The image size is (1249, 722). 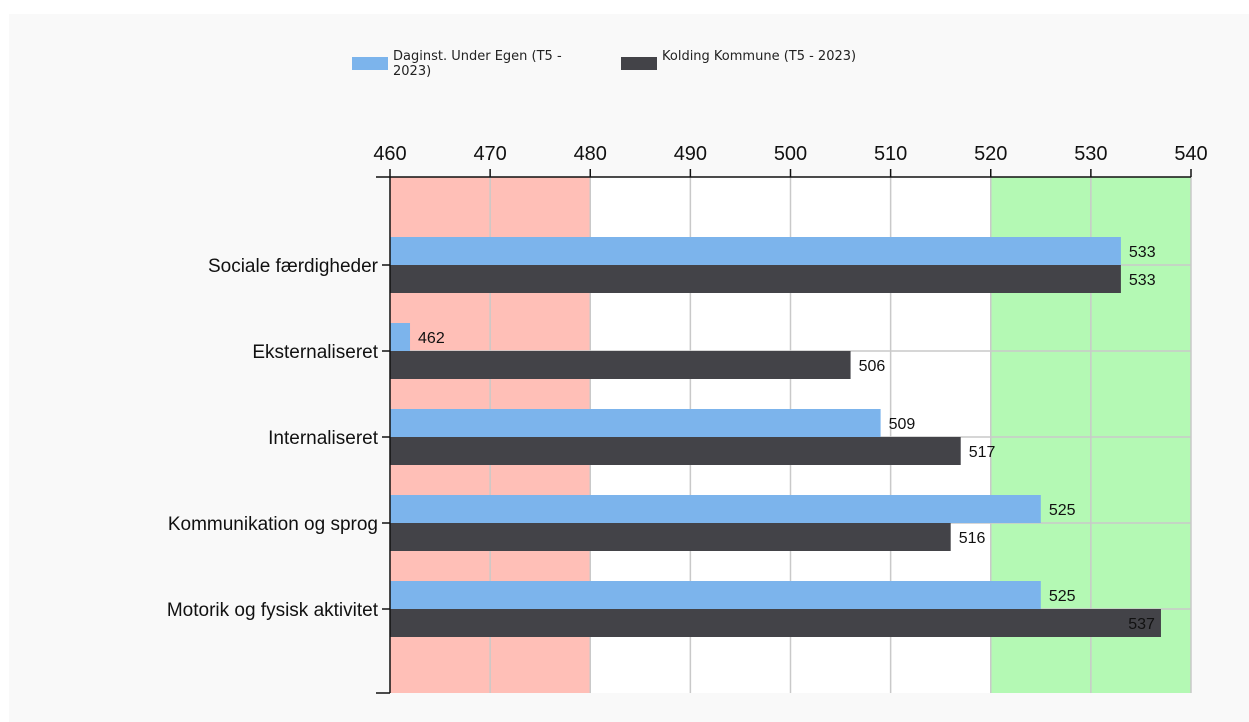 What do you see at coordinates (872, 366) in the screenshot?
I see `data-label: 506` at bounding box center [872, 366].